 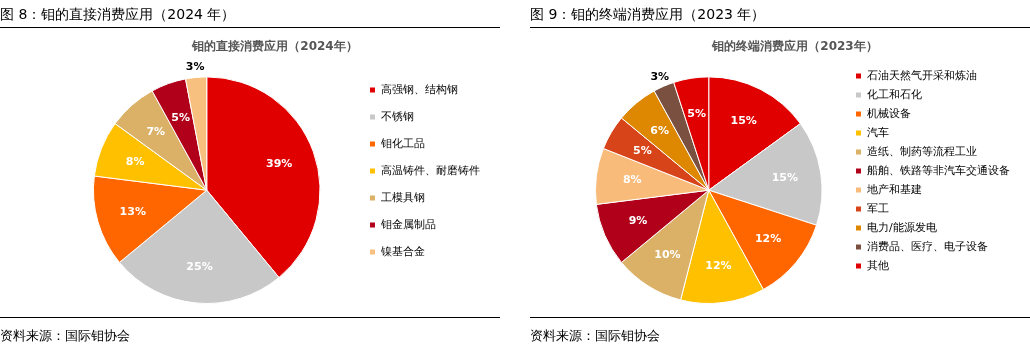 I want to click on legend-label: 其他, so click(x=878, y=265).